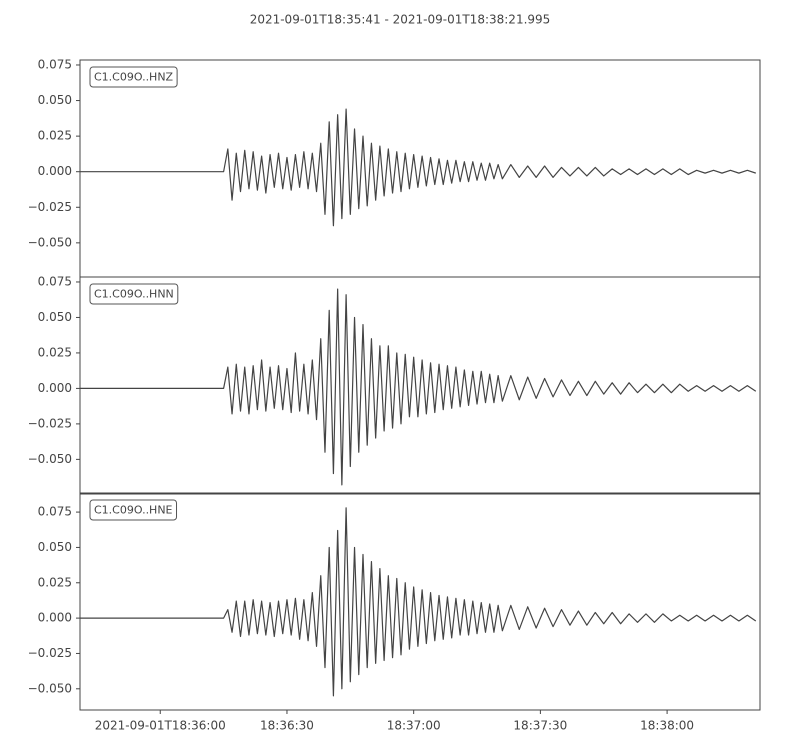  I want to click on trace-label: C1.C09O..HNE, so click(133, 510).